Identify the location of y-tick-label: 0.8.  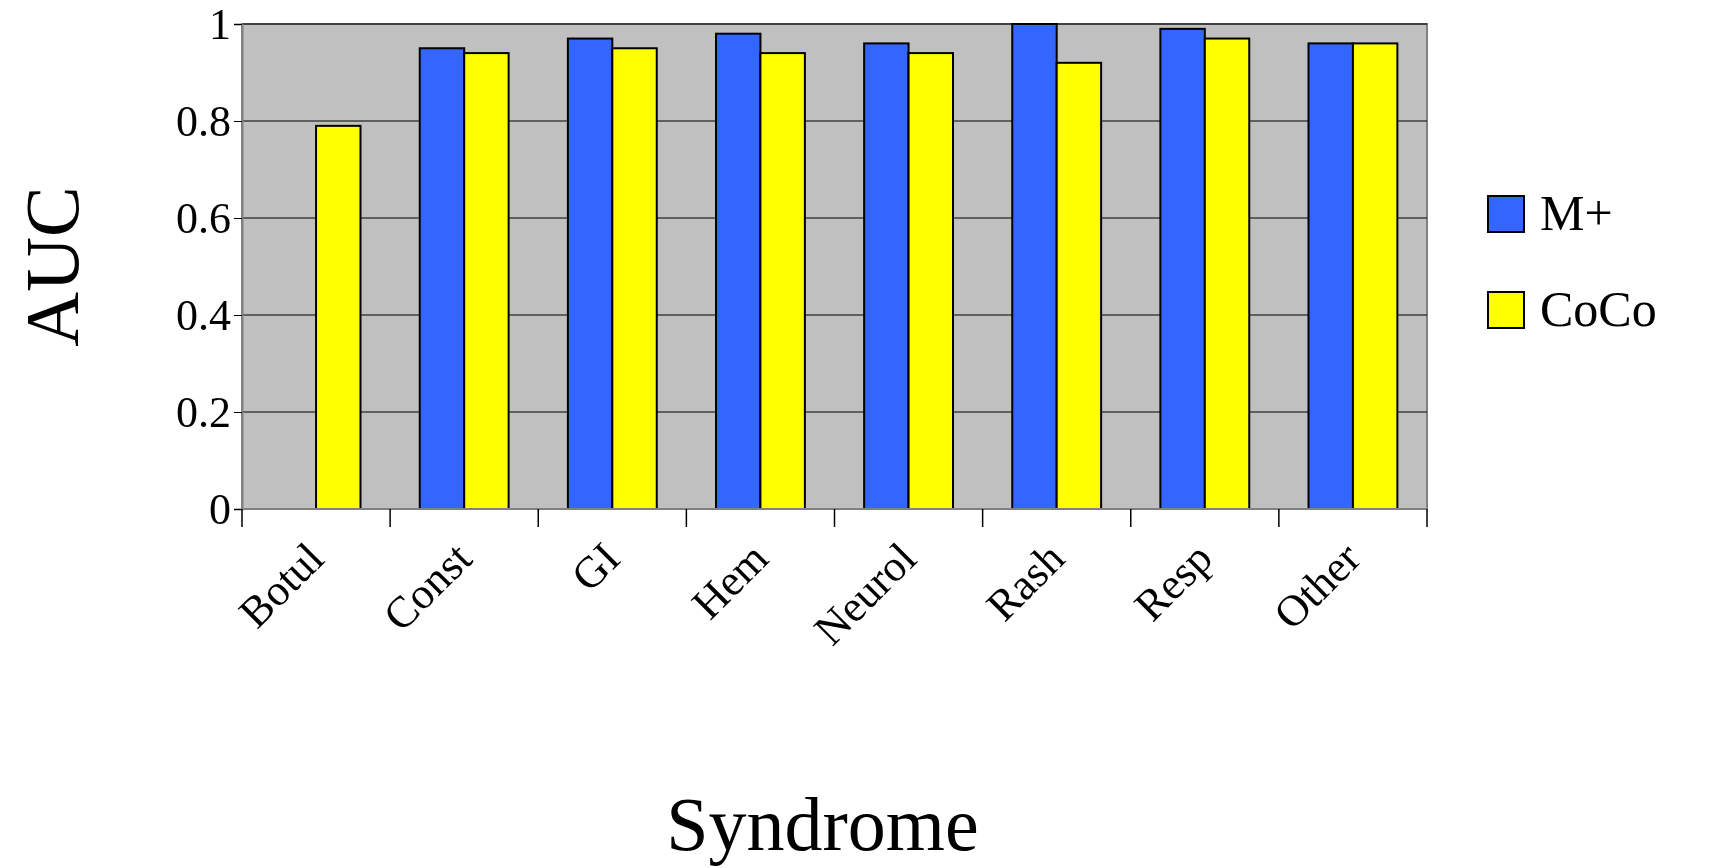
(203, 121).